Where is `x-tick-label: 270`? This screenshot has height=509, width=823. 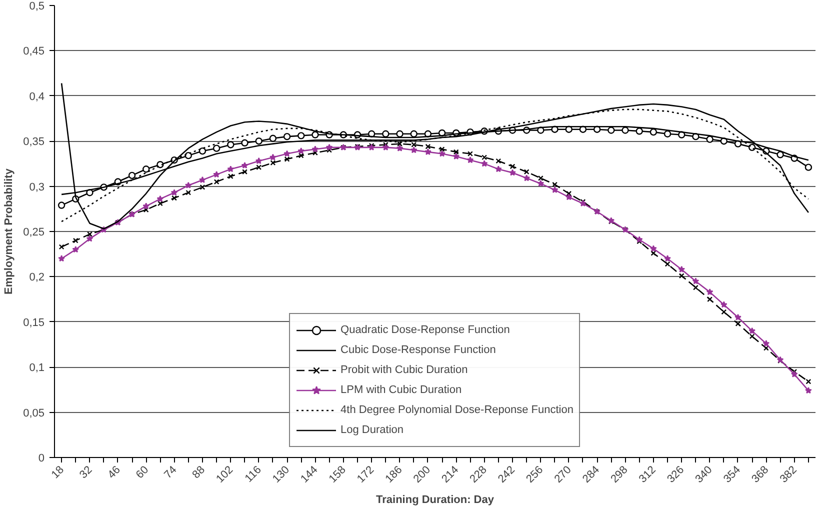 x-tick-label: 270 is located at coordinates (563, 475).